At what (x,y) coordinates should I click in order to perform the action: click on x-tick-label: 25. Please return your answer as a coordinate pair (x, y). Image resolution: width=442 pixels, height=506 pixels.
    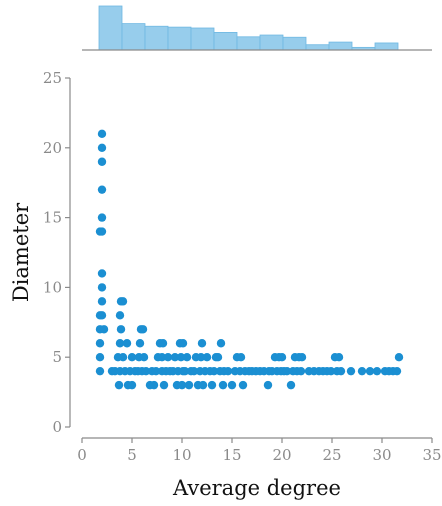
    Looking at the image, I should click on (331, 455).